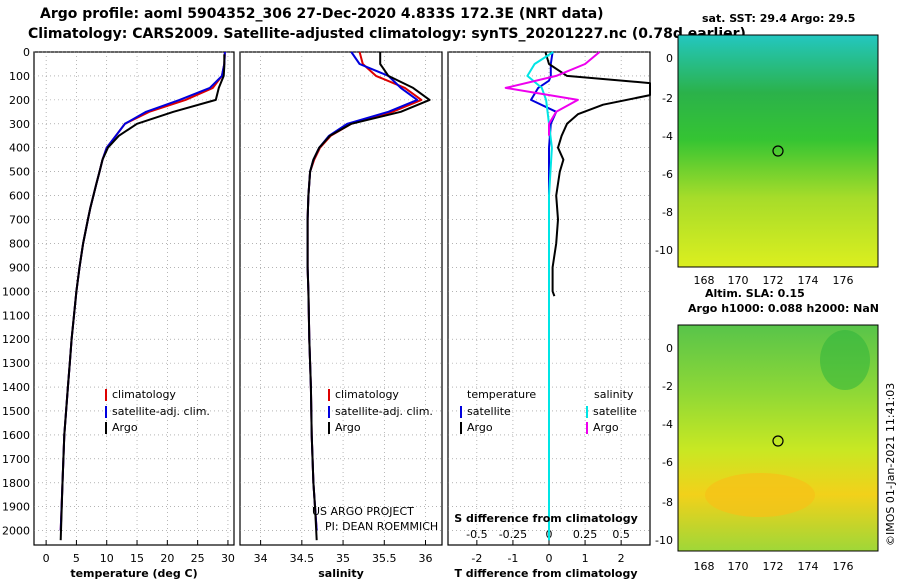 The image size is (900, 580). I want to click on sst-lon-tick: 174, so click(808, 280).